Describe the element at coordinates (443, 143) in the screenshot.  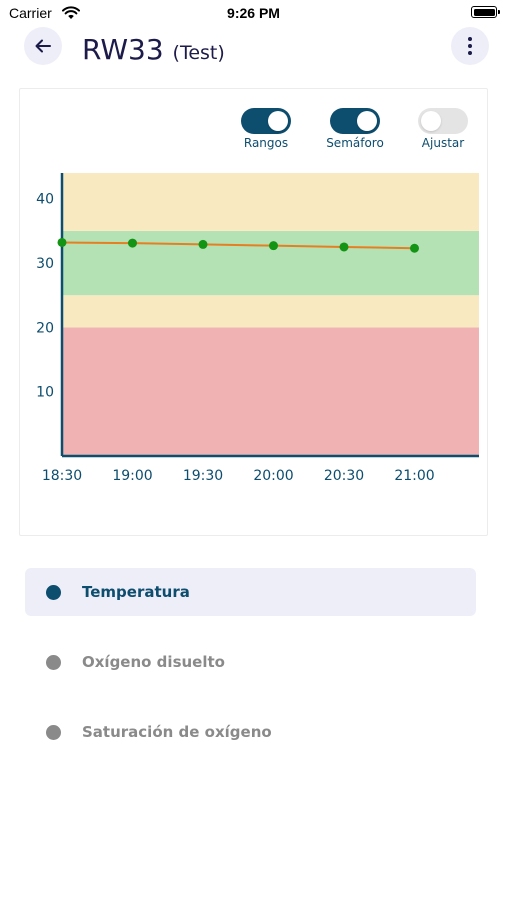
I see `ajustar-label: Ajustar` at that location.